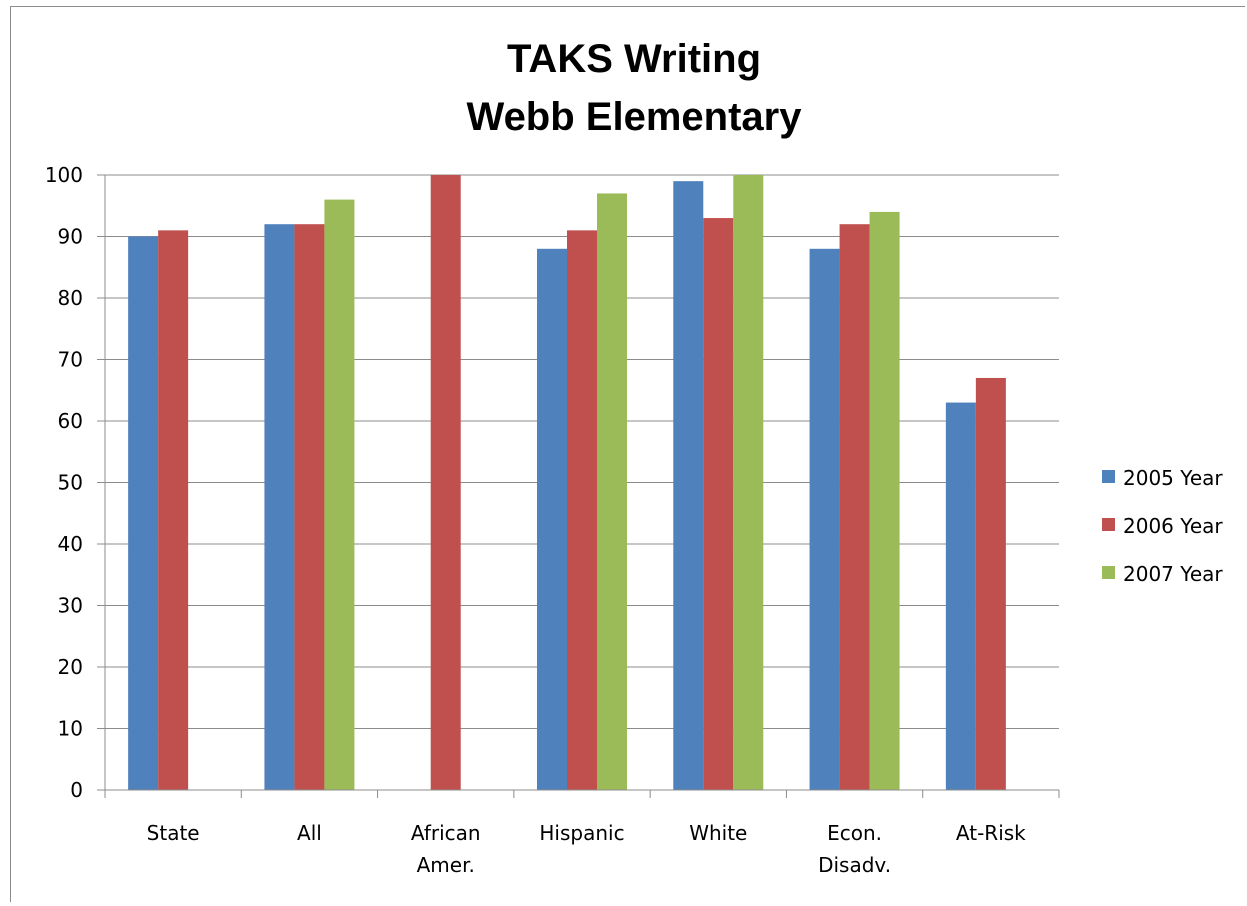 This screenshot has width=1247, height=906. Describe the element at coordinates (634, 59) in the screenshot. I see `chart-title-line-1: TAKS Writing` at that location.